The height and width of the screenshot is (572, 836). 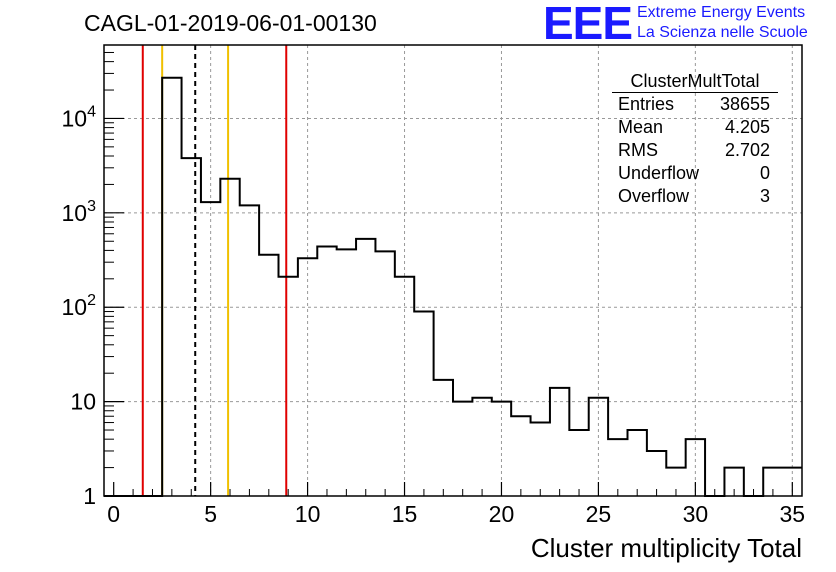 I want to click on eee-logo-letters: EEE, so click(x=588, y=24).